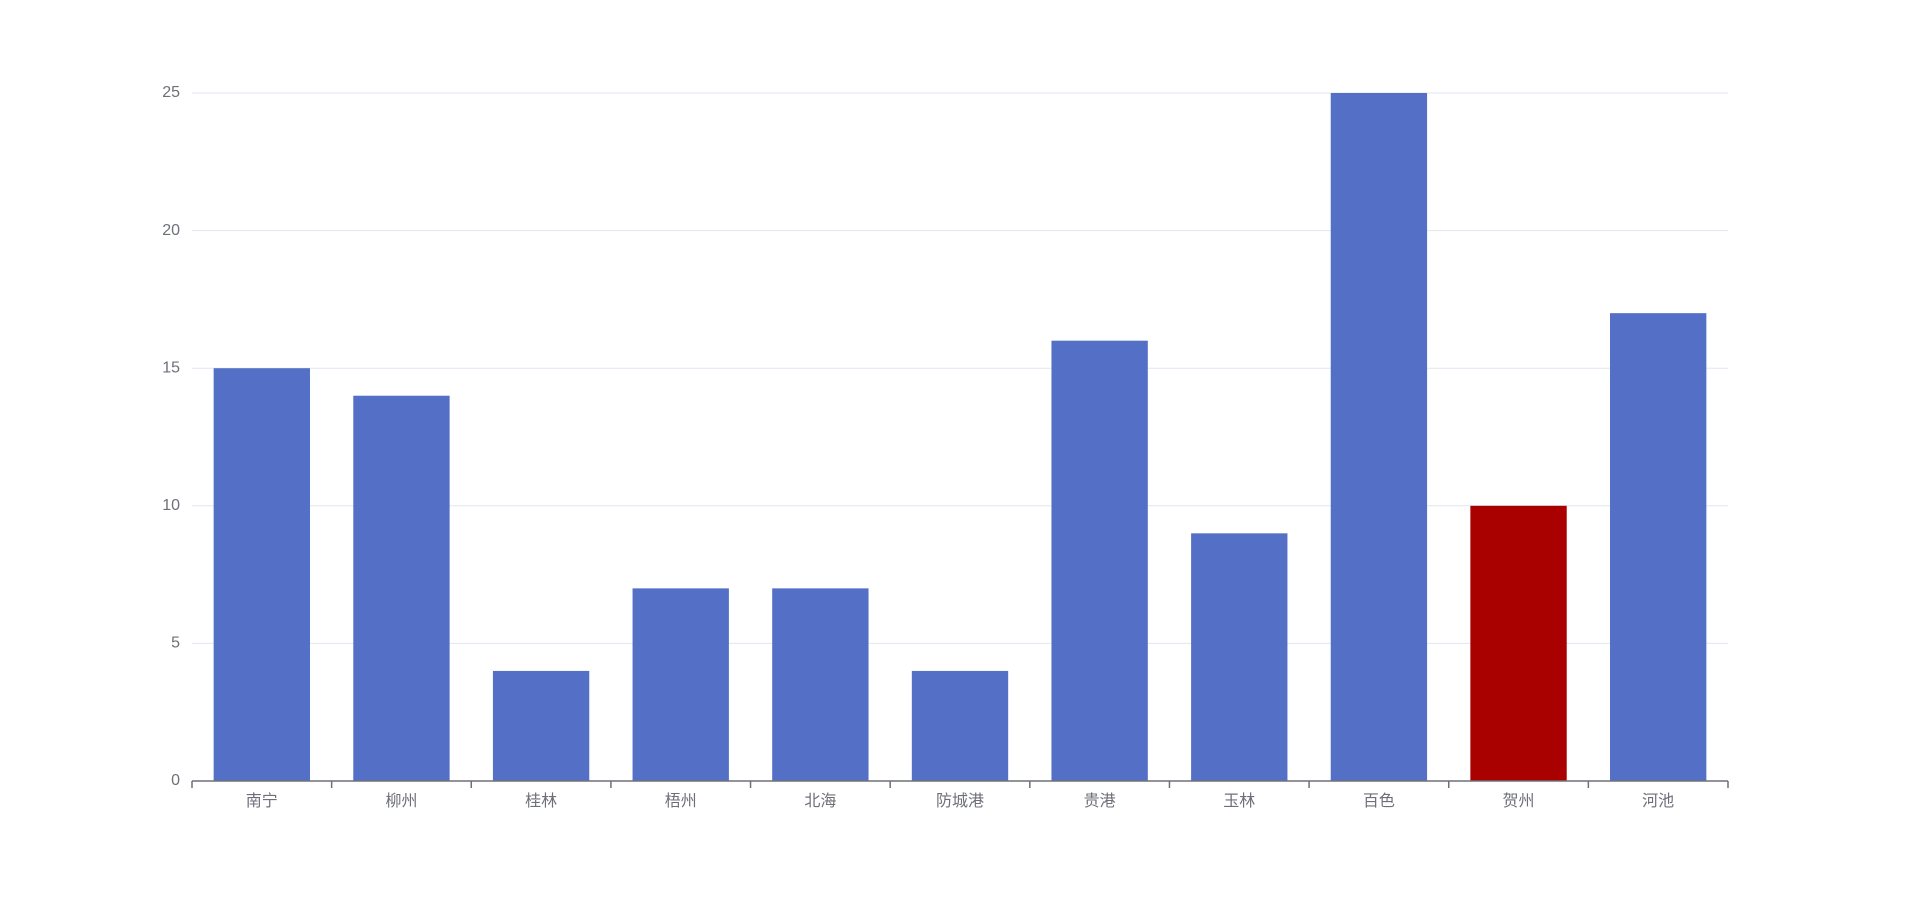 This screenshot has height=897, width=1920. Describe the element at coordinates (1379, 801) in the screenshot. I see `x-tick-label: 百色` at that location.